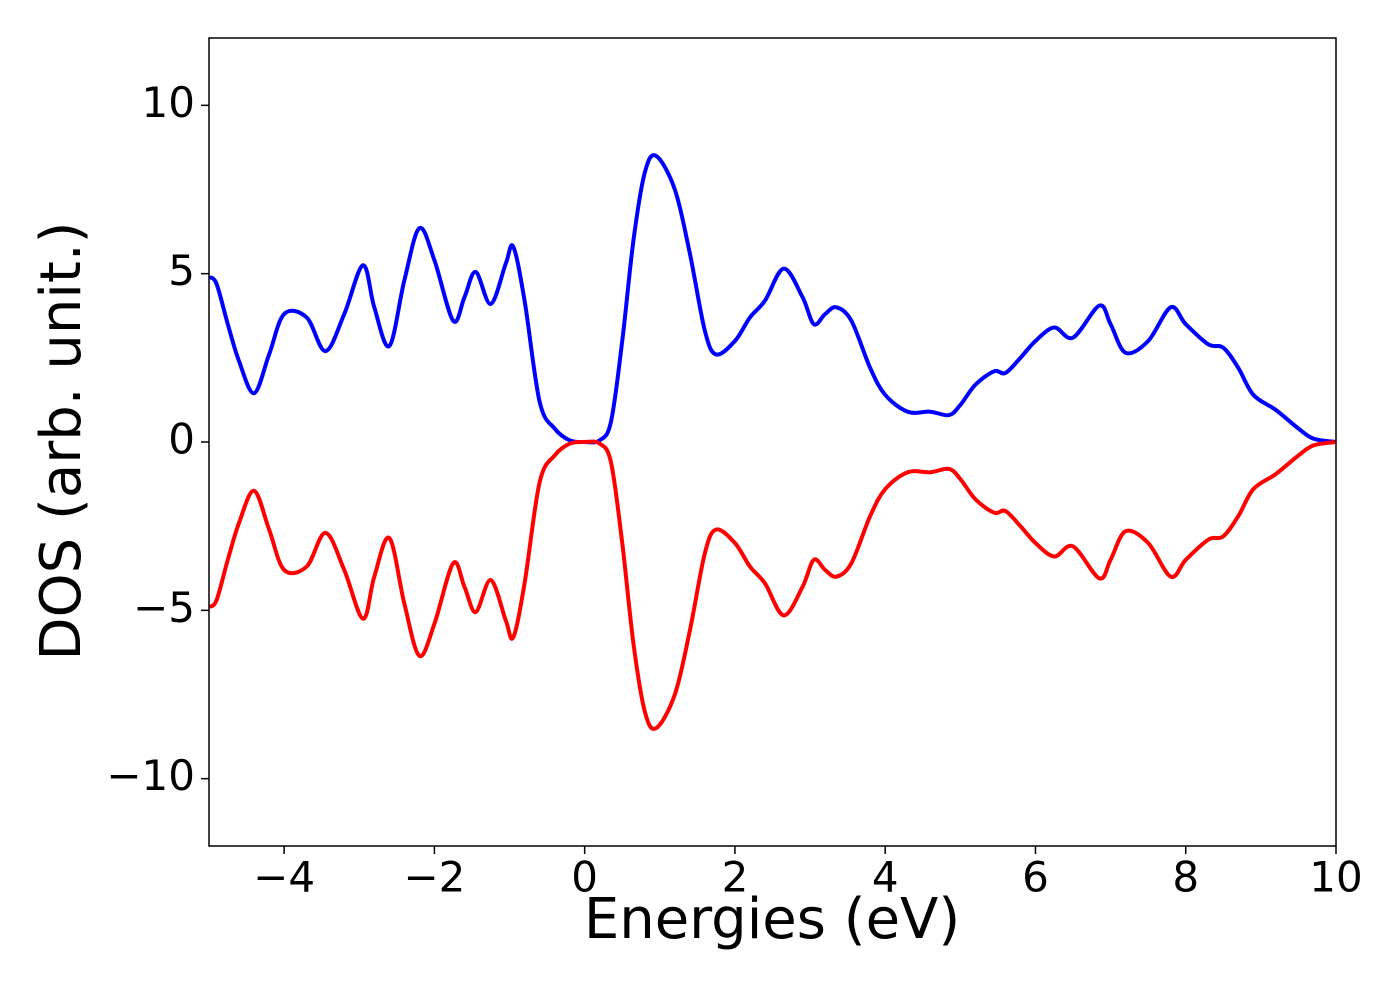 The width and height of the screenshot is (1400, 1000). What do you see at coordinates (1335, 877) in the screenshot?
I see `x-tick-label: 10` at bounding box center [1335, 877].